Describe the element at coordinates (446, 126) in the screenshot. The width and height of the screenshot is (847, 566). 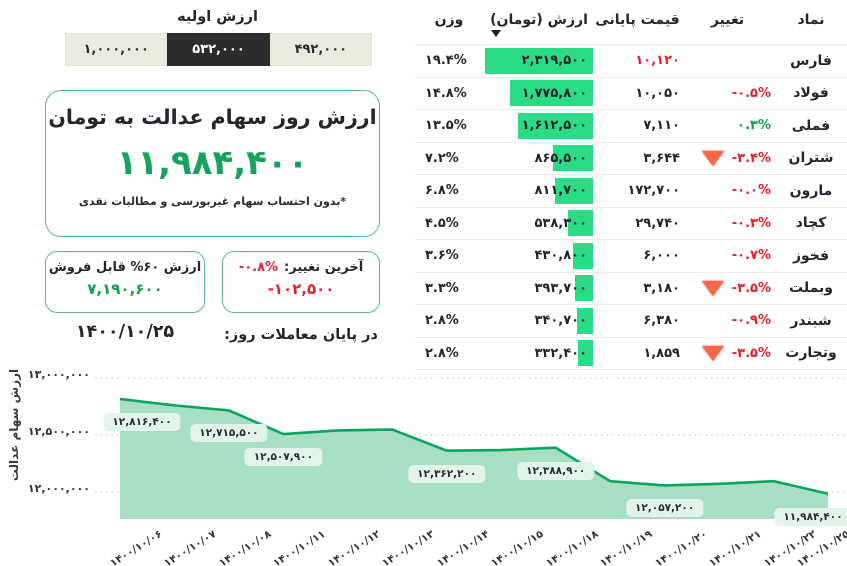
I see `weight-percent: ۱۳.۵%` at that location.